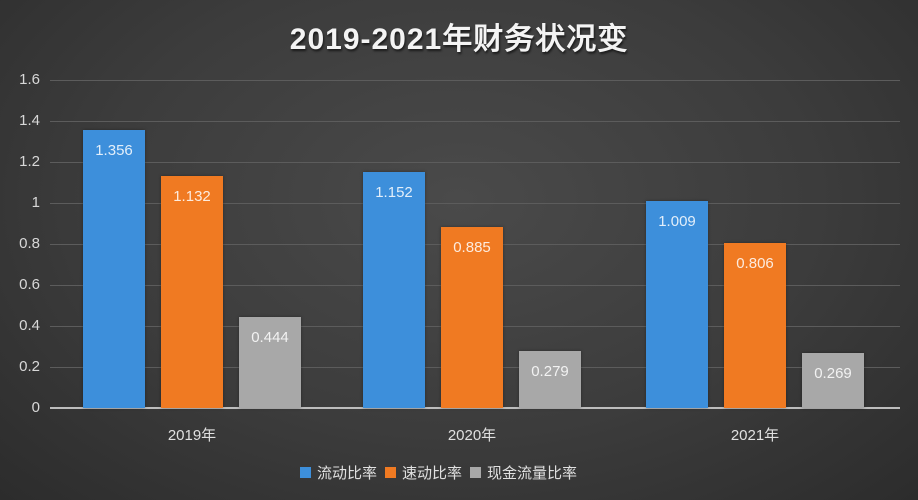 Image resolution: width=918 pixels, height=500 pixels. What do you see at coordinates (29, 325) in the screenshot?
I see `y-tick-label: 0.4` at bounding box center [29, 325].